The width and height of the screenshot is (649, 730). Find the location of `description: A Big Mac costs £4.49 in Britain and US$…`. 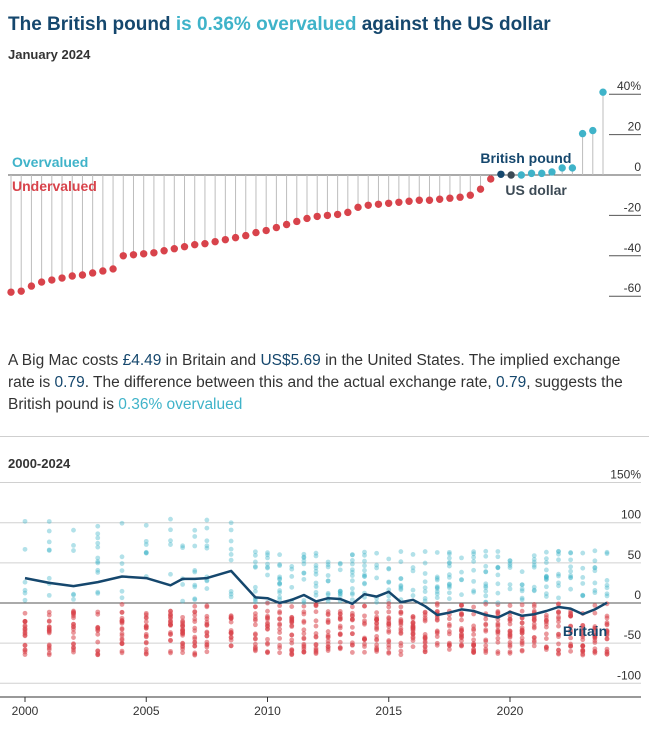

description: A Big Mac costs £4.49 in Britain and US$… is located at coordinates (315, 382).